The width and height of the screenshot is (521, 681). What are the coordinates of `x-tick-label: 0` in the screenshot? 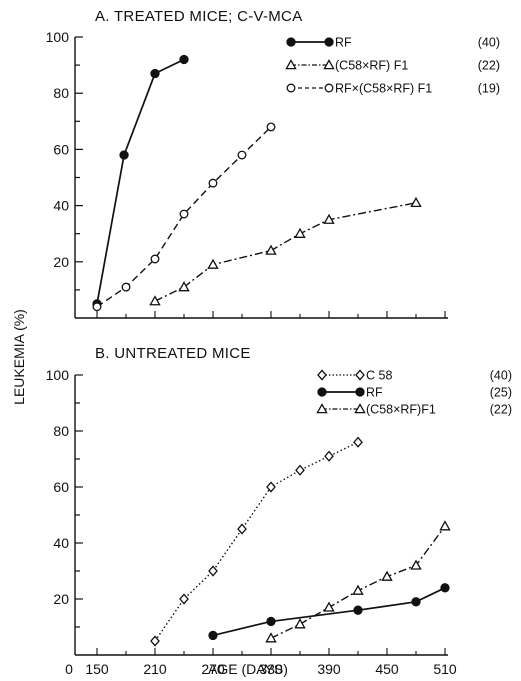 It's located at (69, 669).